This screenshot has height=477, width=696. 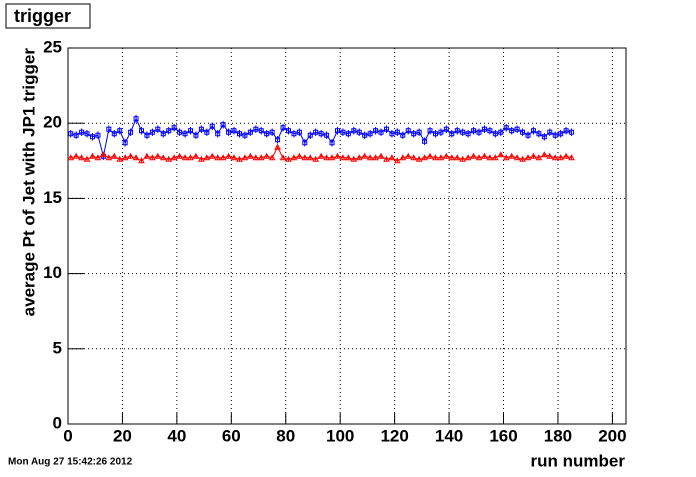 I want to click on y-tick-label: 25, so click(x=52, y=46).